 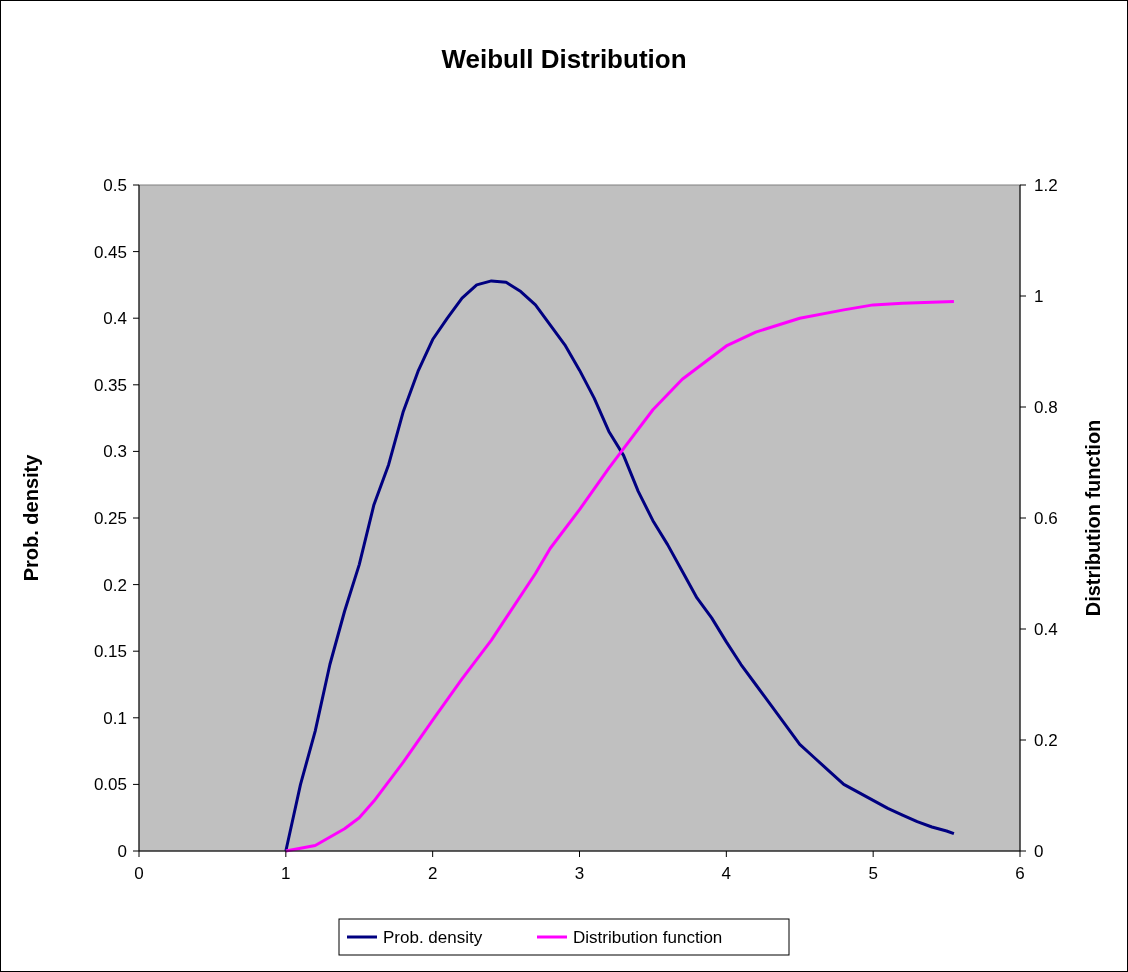 I want to click on y-tick-label: 0.05, so click(x=110, y=785).